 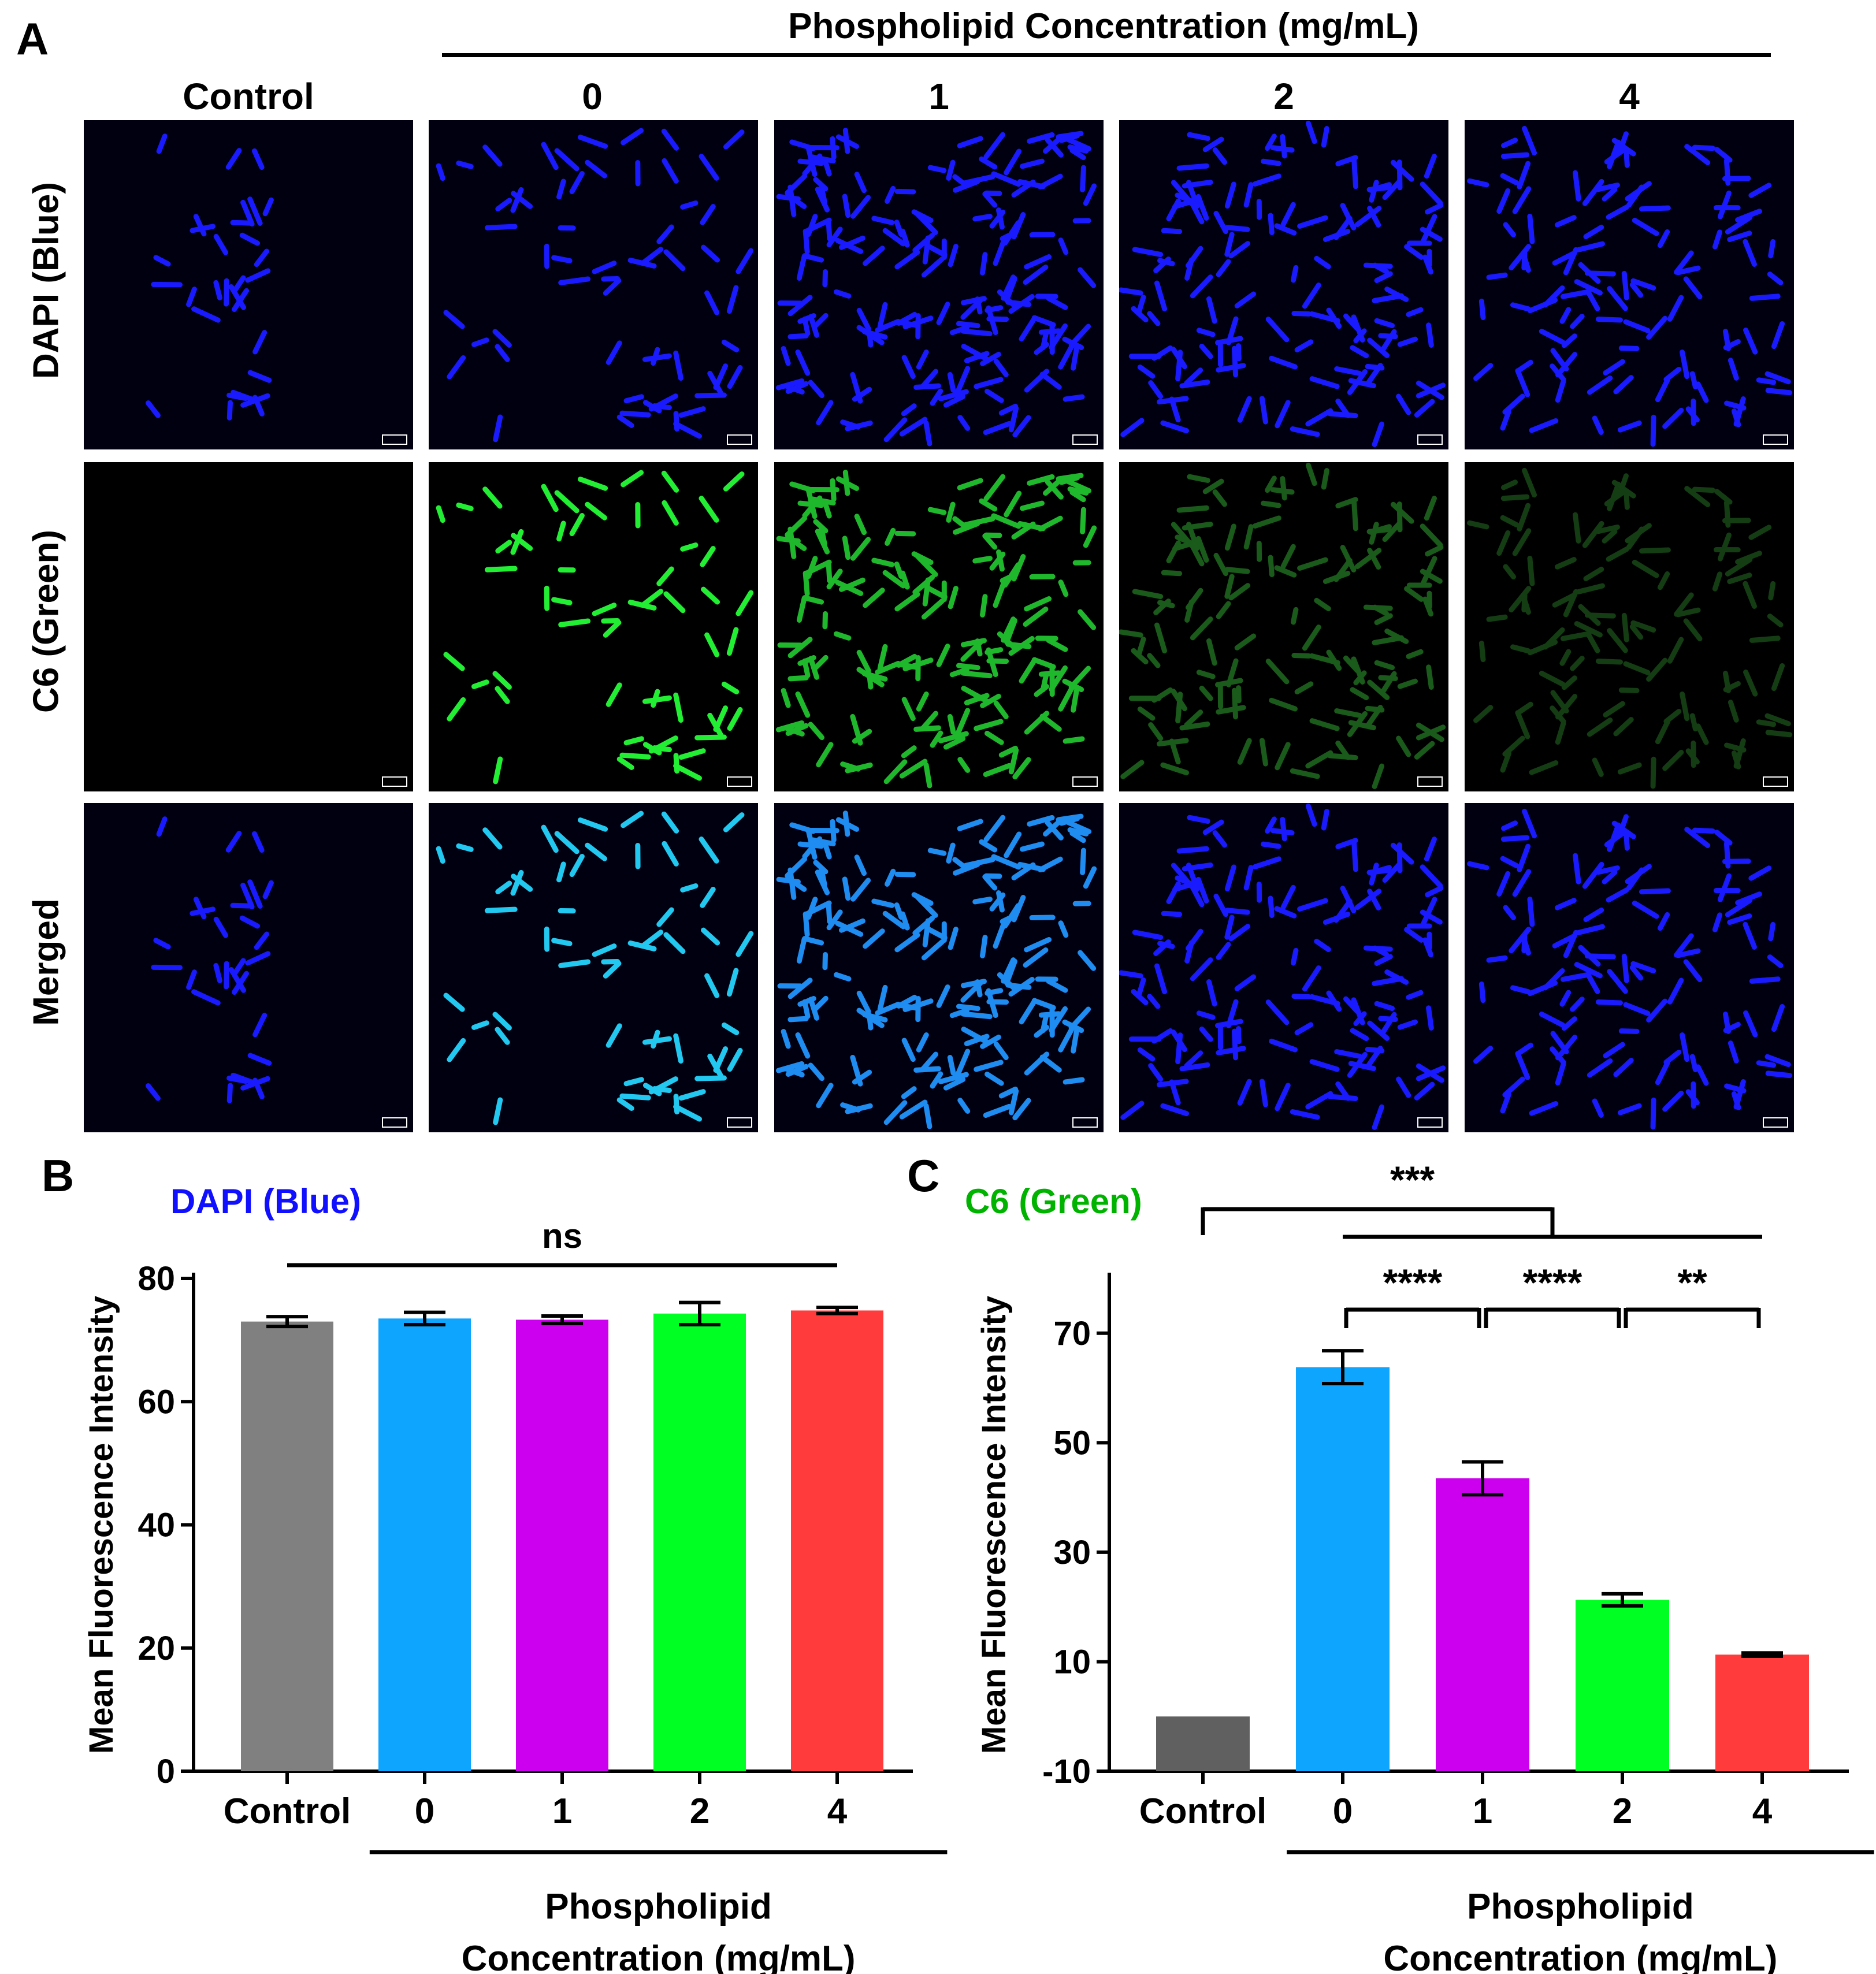 What do you see at coordinates (265, 1201) in the screenshot?
I see `chart-title: DAPI (Blue)` at bounding box center [265, 1201].